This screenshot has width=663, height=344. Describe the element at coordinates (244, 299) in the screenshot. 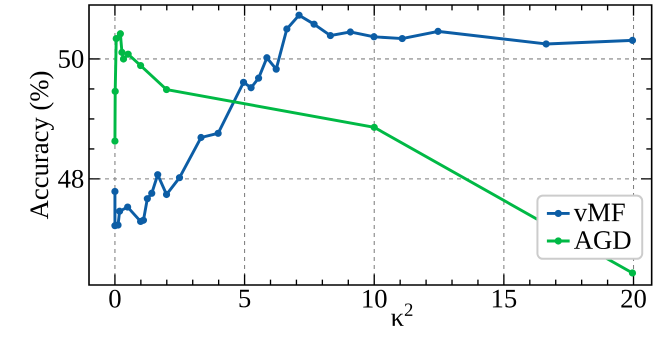

I see `x-tick-label: 5` at that location.